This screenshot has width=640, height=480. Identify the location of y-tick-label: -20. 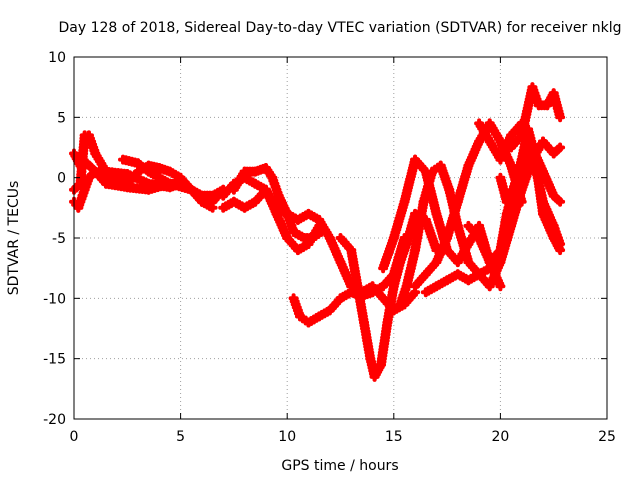
(54, 420).